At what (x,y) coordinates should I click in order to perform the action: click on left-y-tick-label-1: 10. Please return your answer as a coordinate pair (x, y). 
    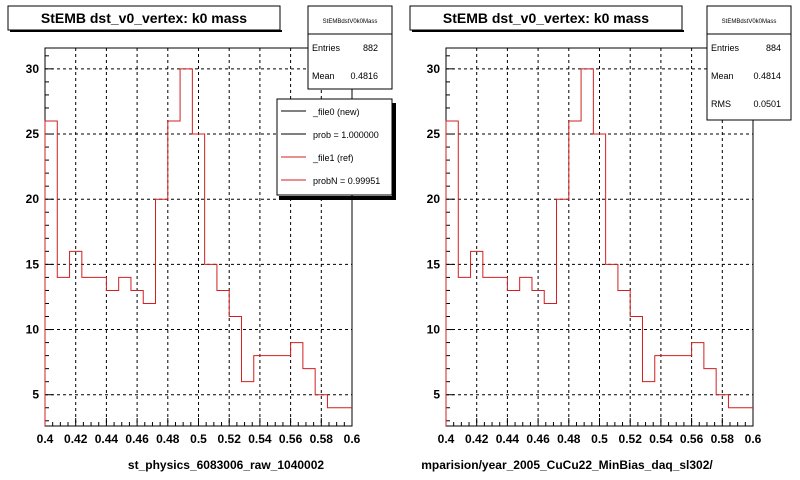
    Looking at the image, I should click on (33, 330).